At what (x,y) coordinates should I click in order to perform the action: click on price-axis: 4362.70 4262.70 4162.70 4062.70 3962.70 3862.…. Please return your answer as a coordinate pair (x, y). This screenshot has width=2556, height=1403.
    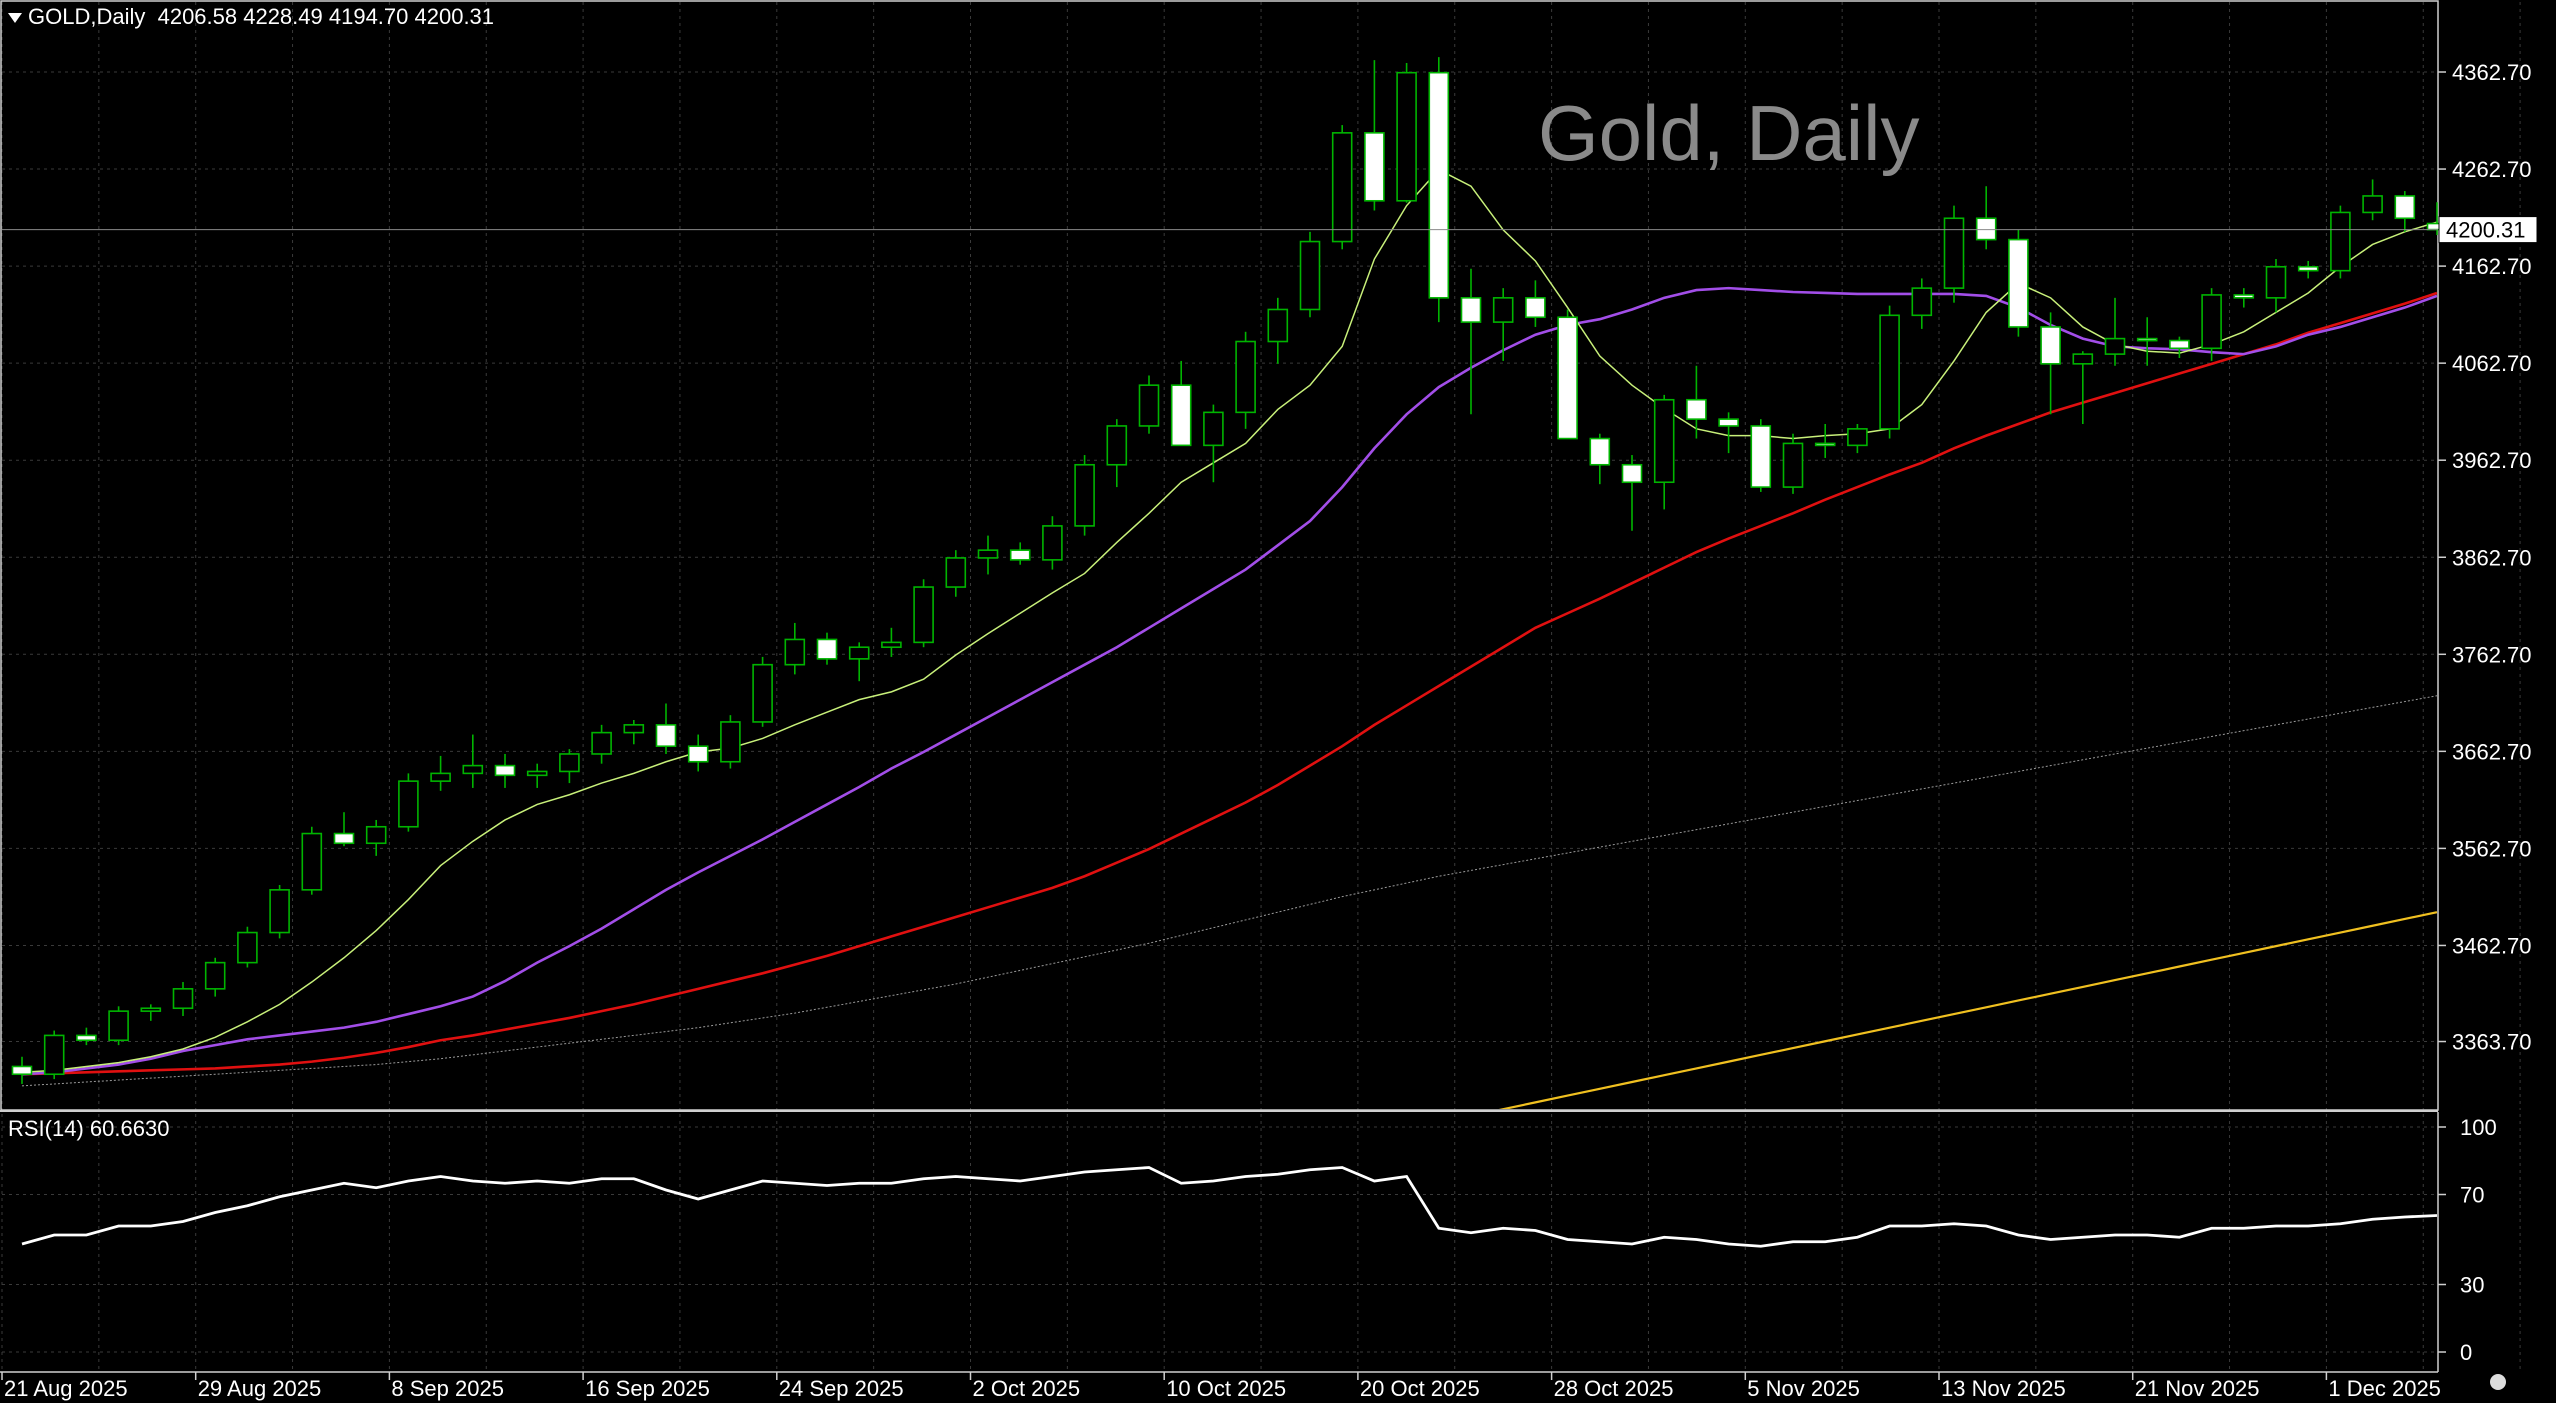
    Looking at the image, I should click on (2485, 712).